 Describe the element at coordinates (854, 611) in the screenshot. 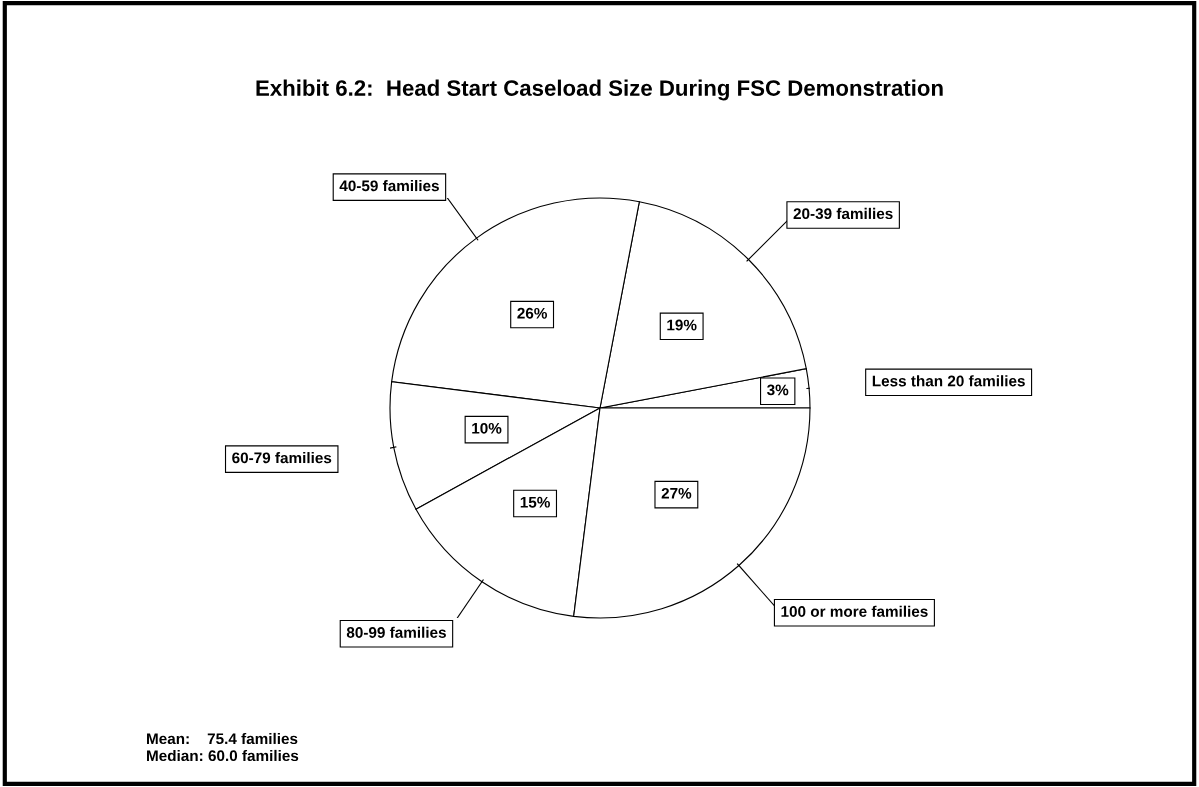

I see `slice-label: 100 or more families` at that location.